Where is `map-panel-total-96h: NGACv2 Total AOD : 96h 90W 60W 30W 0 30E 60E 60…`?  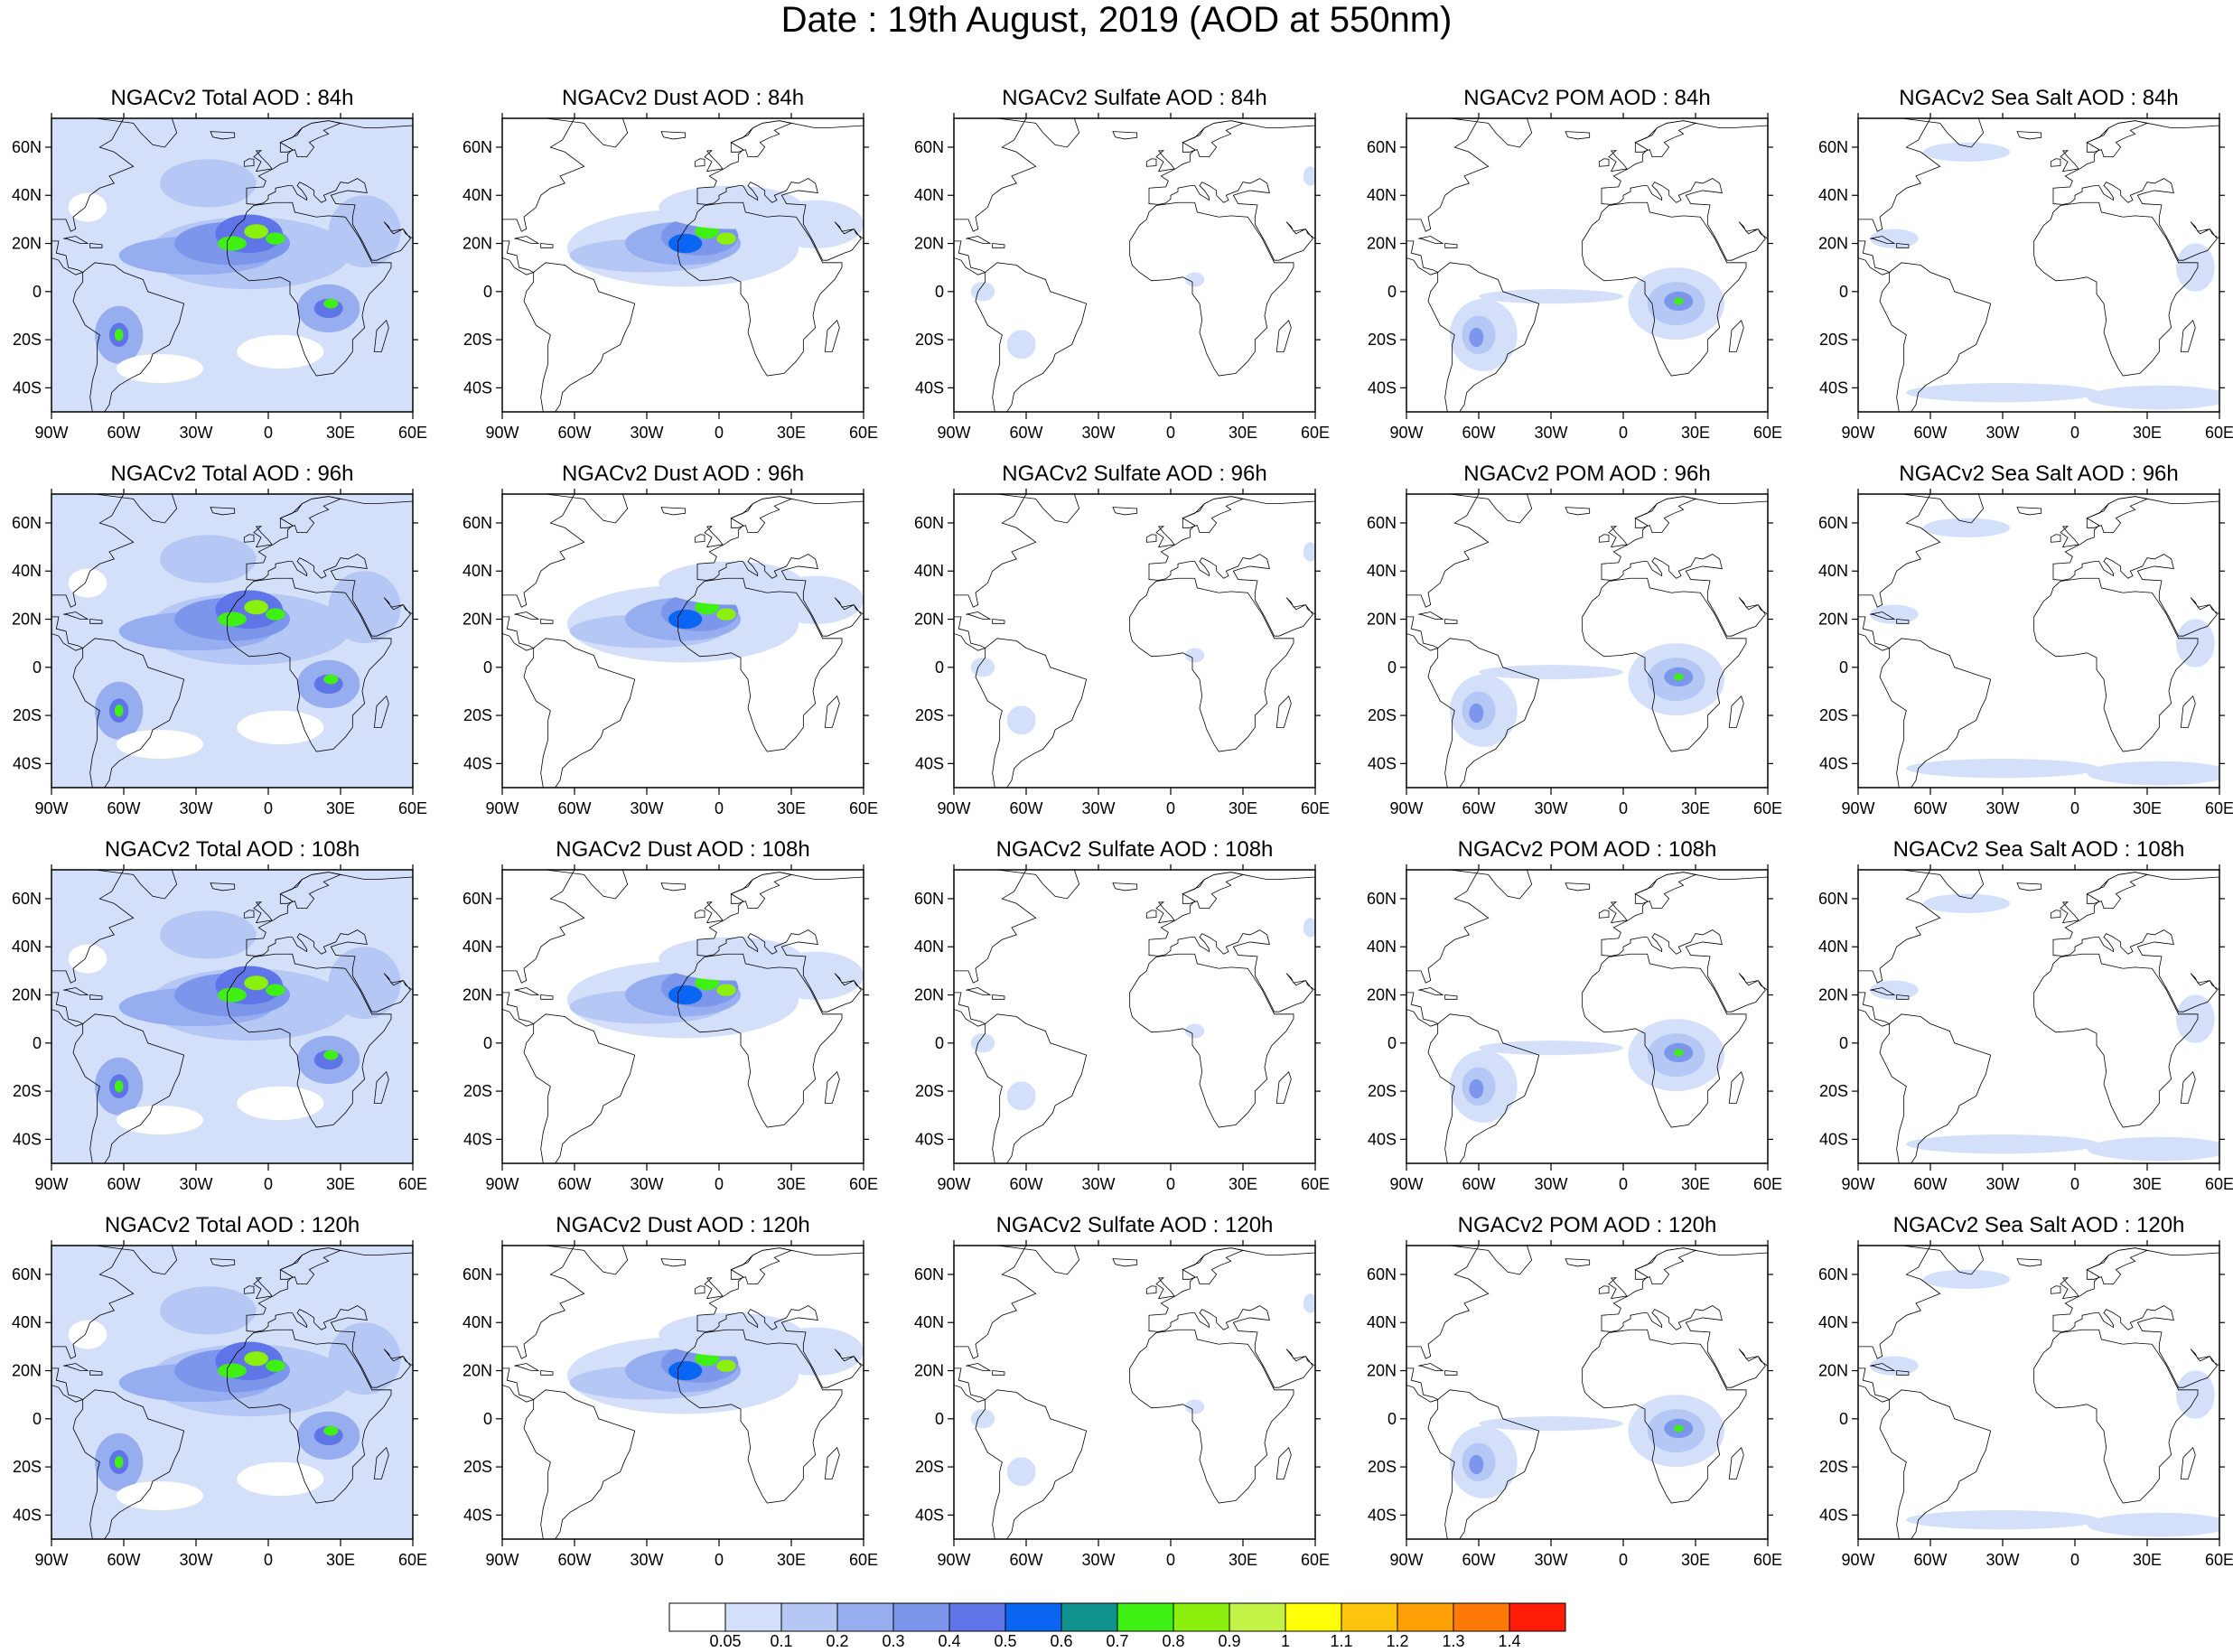 map-panel-total-96h: NGACv2 Total AOD : 96h 90W 60W 30W 0 30E 60E 60… is located at coordinates (219, 639).